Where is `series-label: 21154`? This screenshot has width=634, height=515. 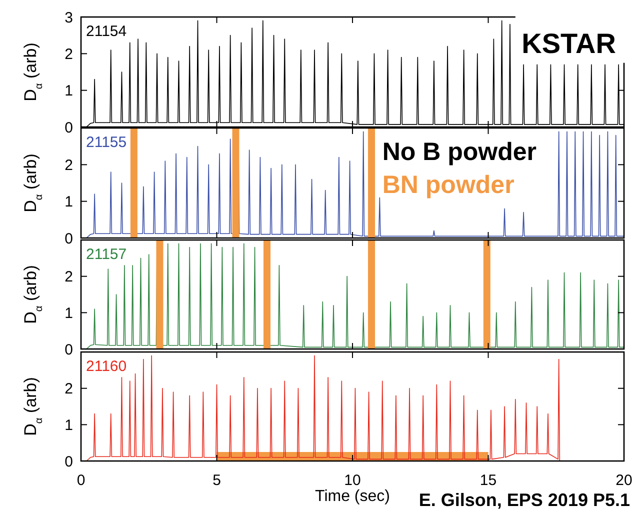
series-label: 21154 is located at coordinates (106, 31).